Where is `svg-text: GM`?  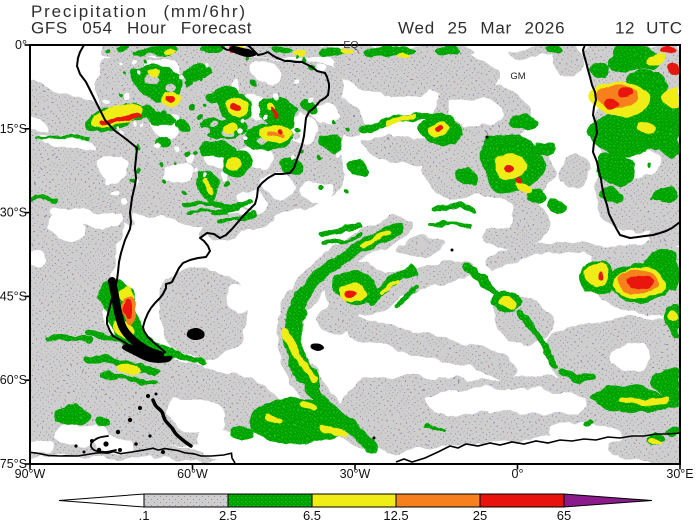 svg-text: GM is located at coordinates (517, 76).